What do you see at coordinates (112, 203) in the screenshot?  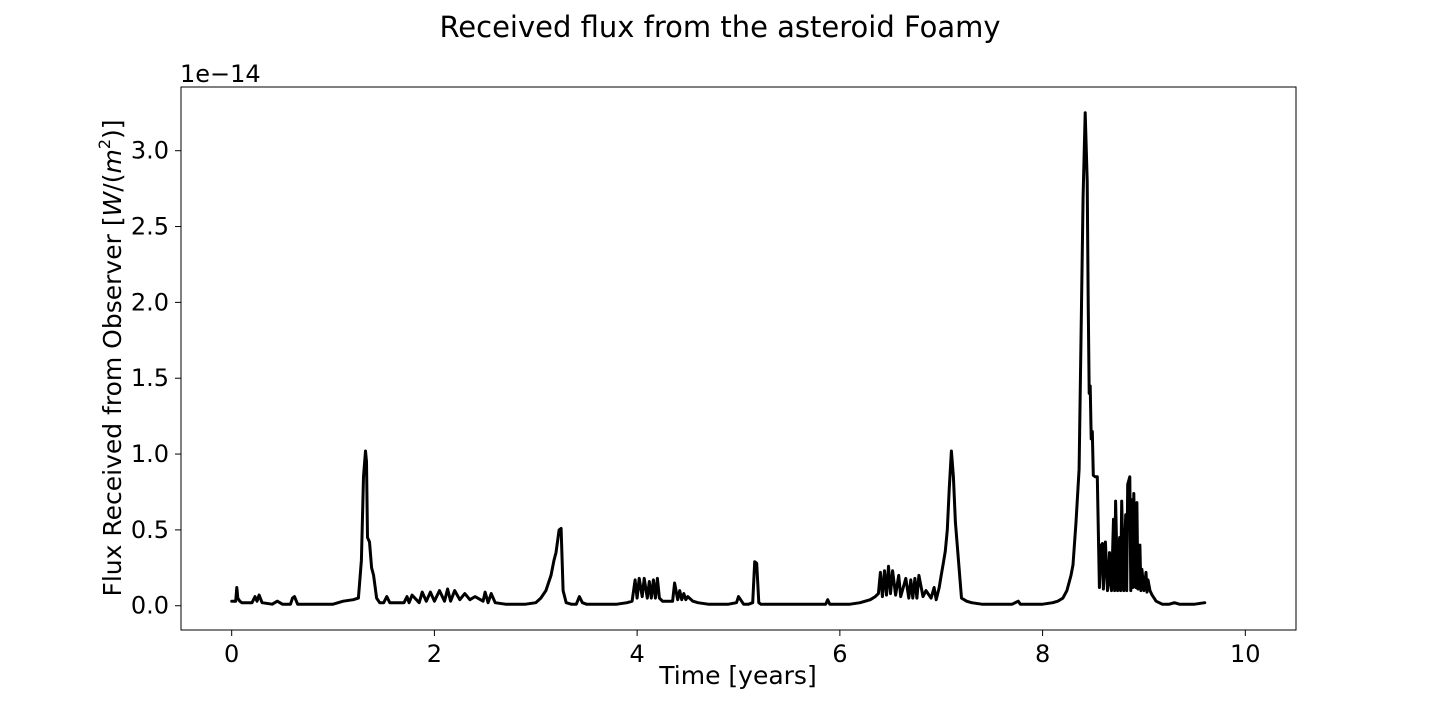 I see `y-axis-label-unit-w: W` at bounding box center [112, 203].